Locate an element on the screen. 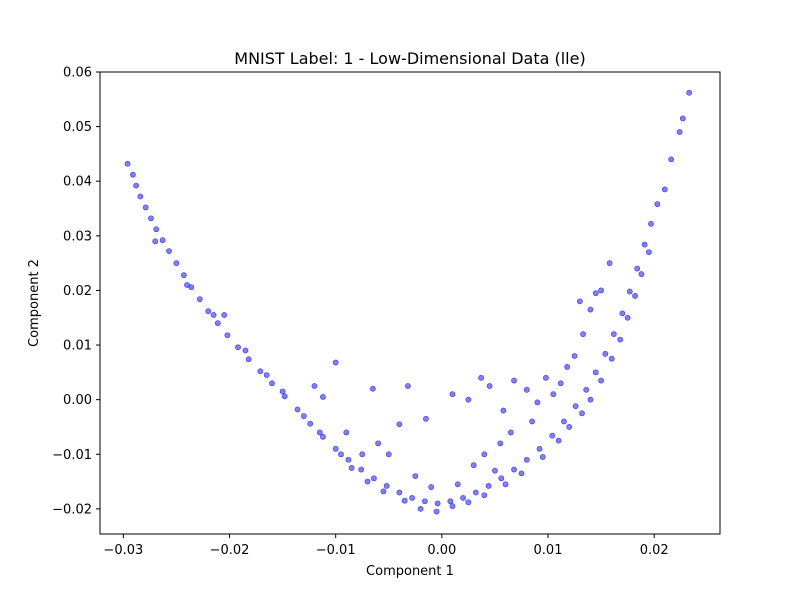 Image resolution: width=800 pixels, height=605 pixels. y-tick-label: 0.03 is located at coordinates (77, 236).